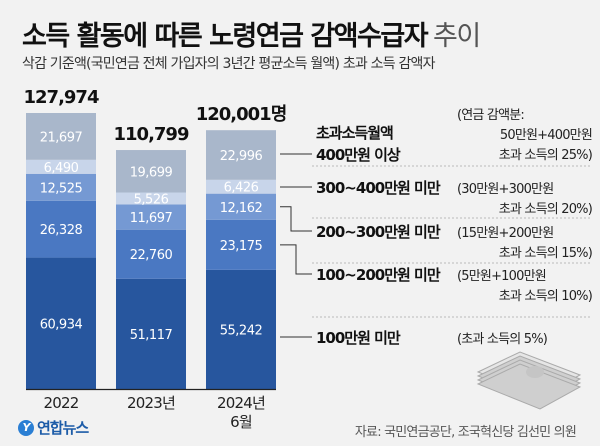 Image resolution: width=600 pixels, height=446 pixels. Describe the element at coordinates (251, 36) in the screenshot. I see `chart-title: 소득 활동에 따른 노령연금 감액수급자 추이` at that location.